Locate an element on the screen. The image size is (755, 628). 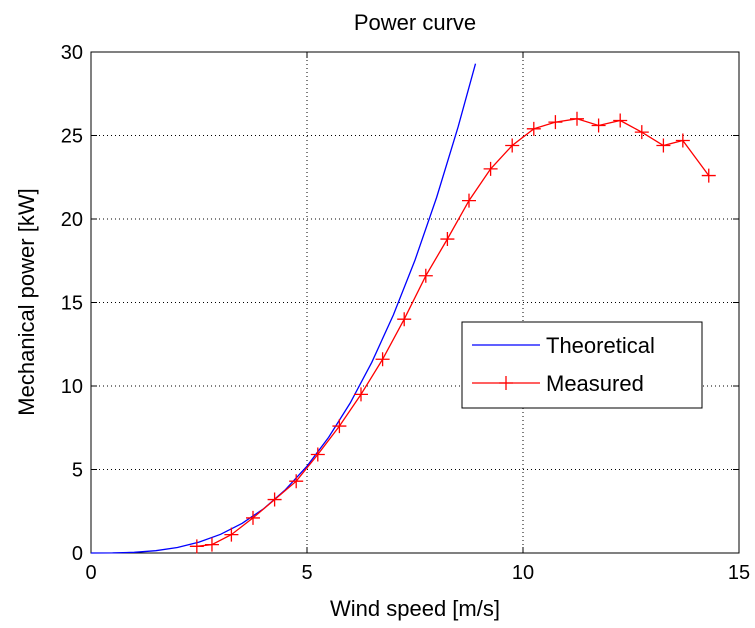
x-axis-label: Wind speed [m/s] is located at coordinates (415, 608).